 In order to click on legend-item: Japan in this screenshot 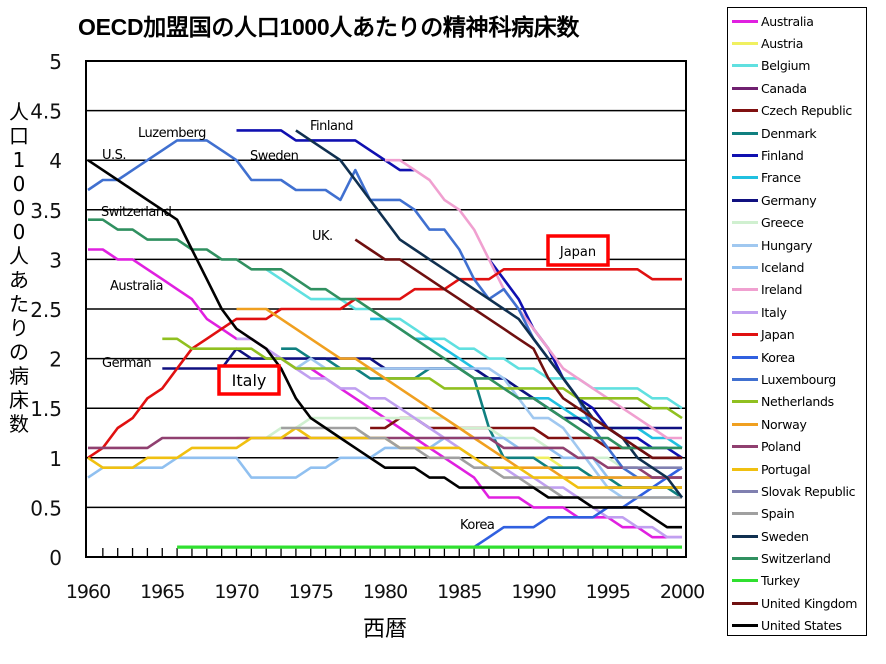, I will do `click(797, 334)`.